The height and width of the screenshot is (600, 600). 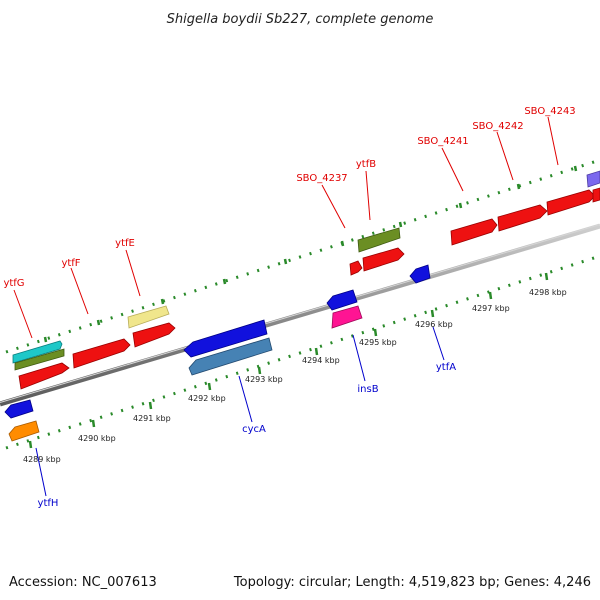 What do you see at coordinates (367, 389) in the screenshot?
I see `gene-label-insB: insB` at bounding box center [367, 389].